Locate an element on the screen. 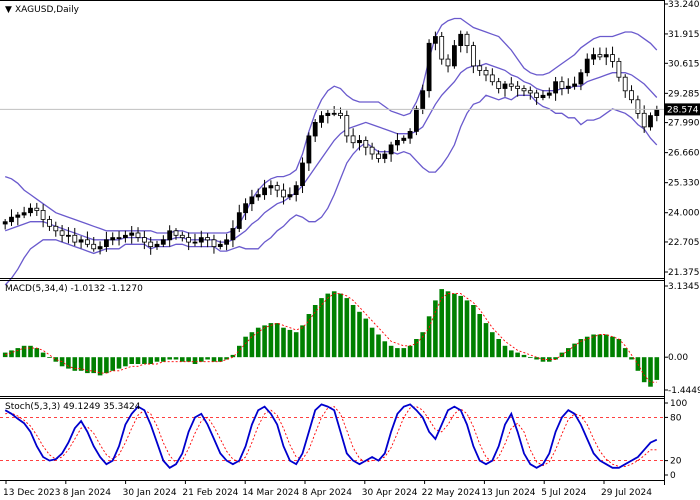 The image size is (700, 500). stochastic-tick-label: 0 is located at coordinates (673, 476).